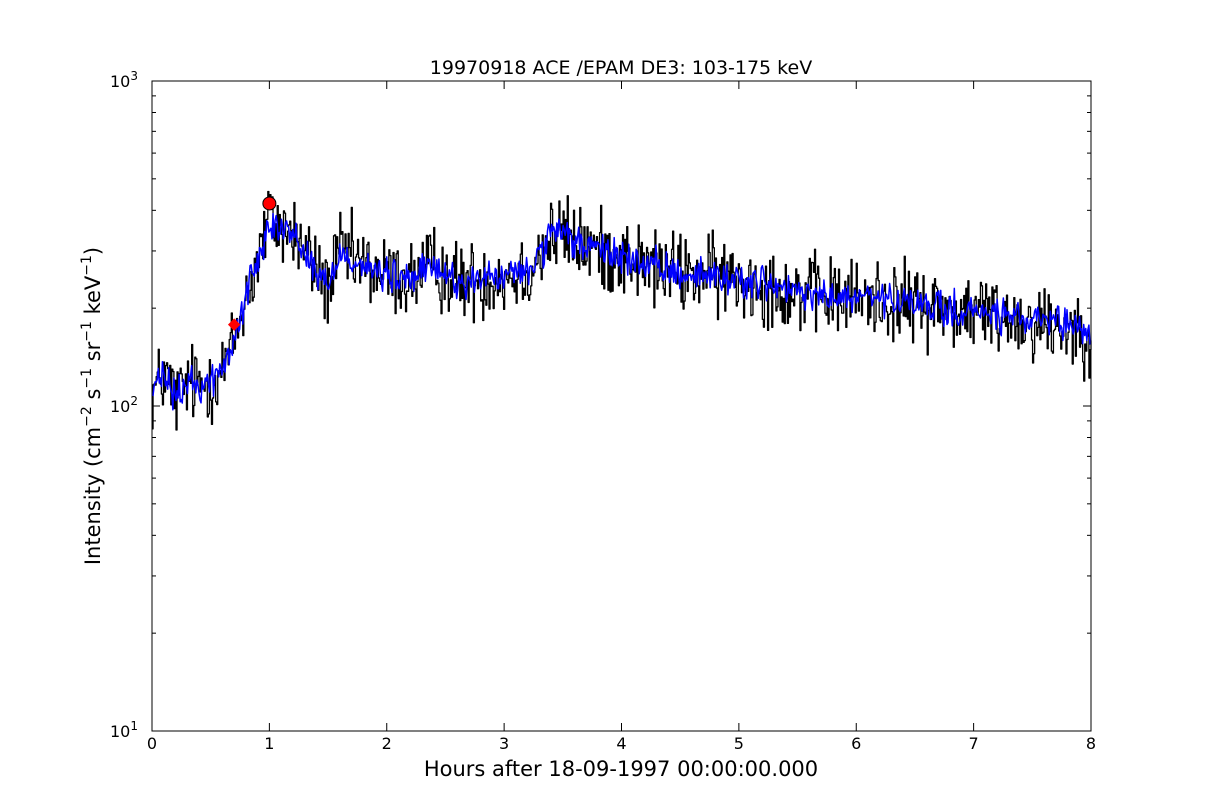  I want to click on y-label-exp3: −1, so click(87, 331).